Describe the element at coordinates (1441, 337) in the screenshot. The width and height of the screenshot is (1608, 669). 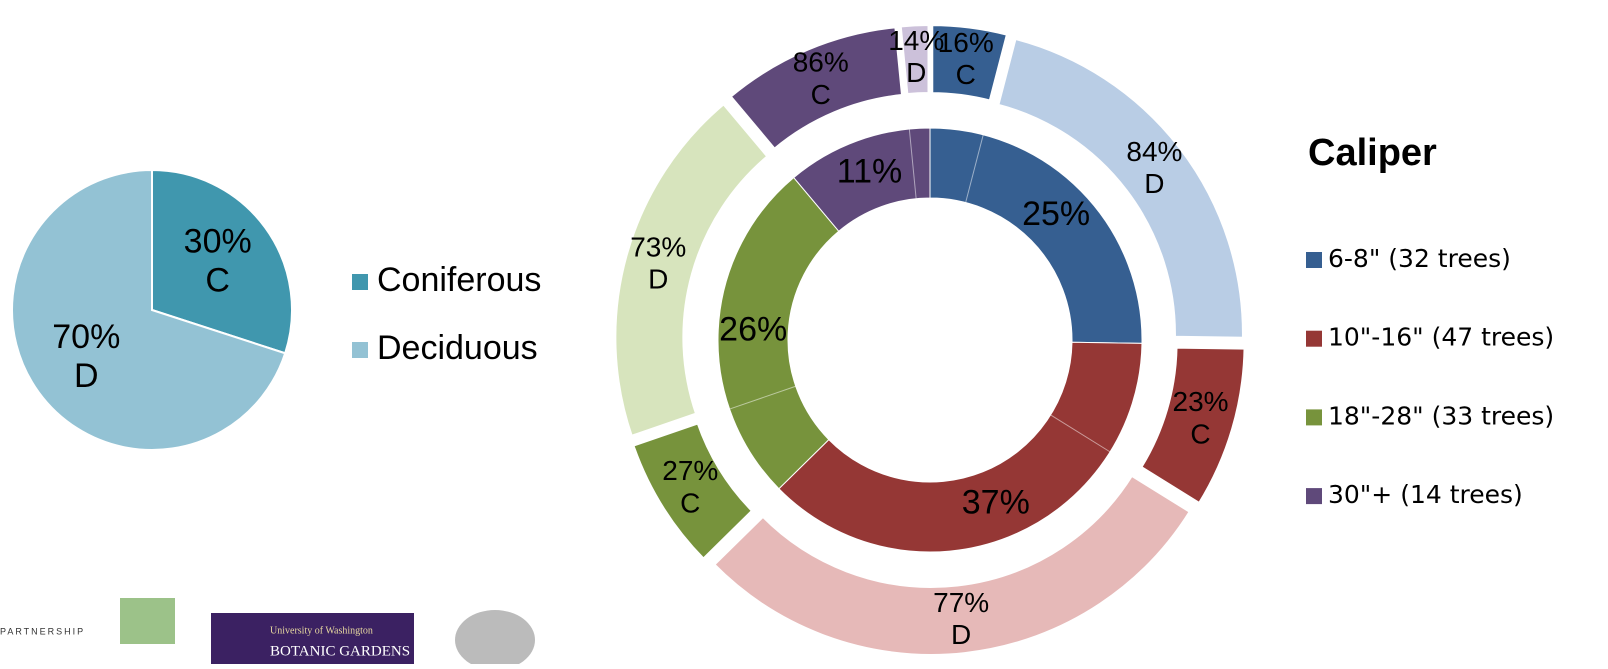
I see `legend-label: 10"-16" (47 trees)` at that location.